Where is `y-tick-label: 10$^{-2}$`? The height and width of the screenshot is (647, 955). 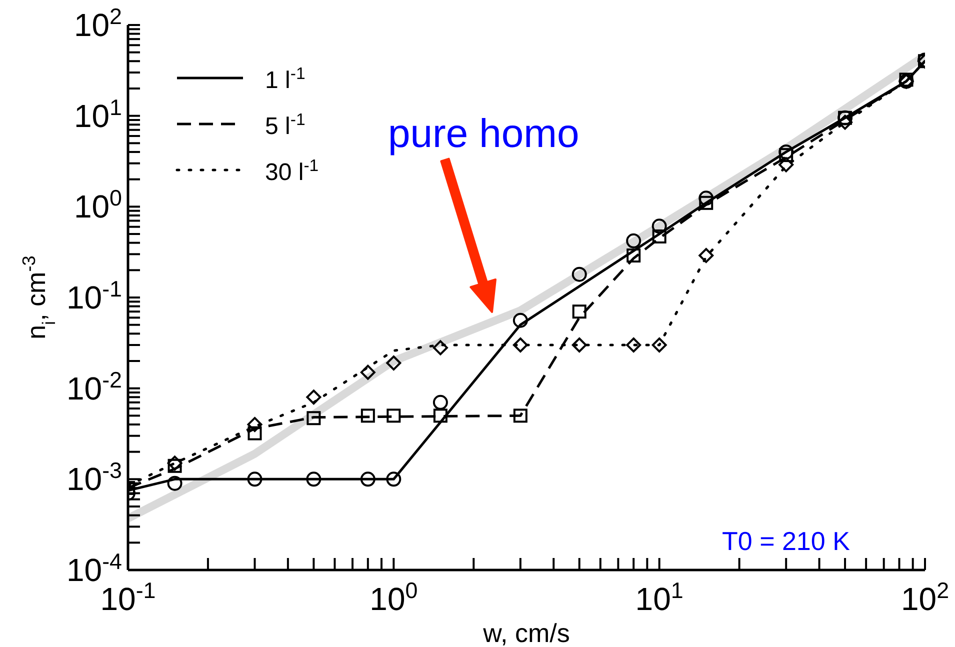
y-tick-label: 10$^{-2}$ is located at coordinates (94, 386).